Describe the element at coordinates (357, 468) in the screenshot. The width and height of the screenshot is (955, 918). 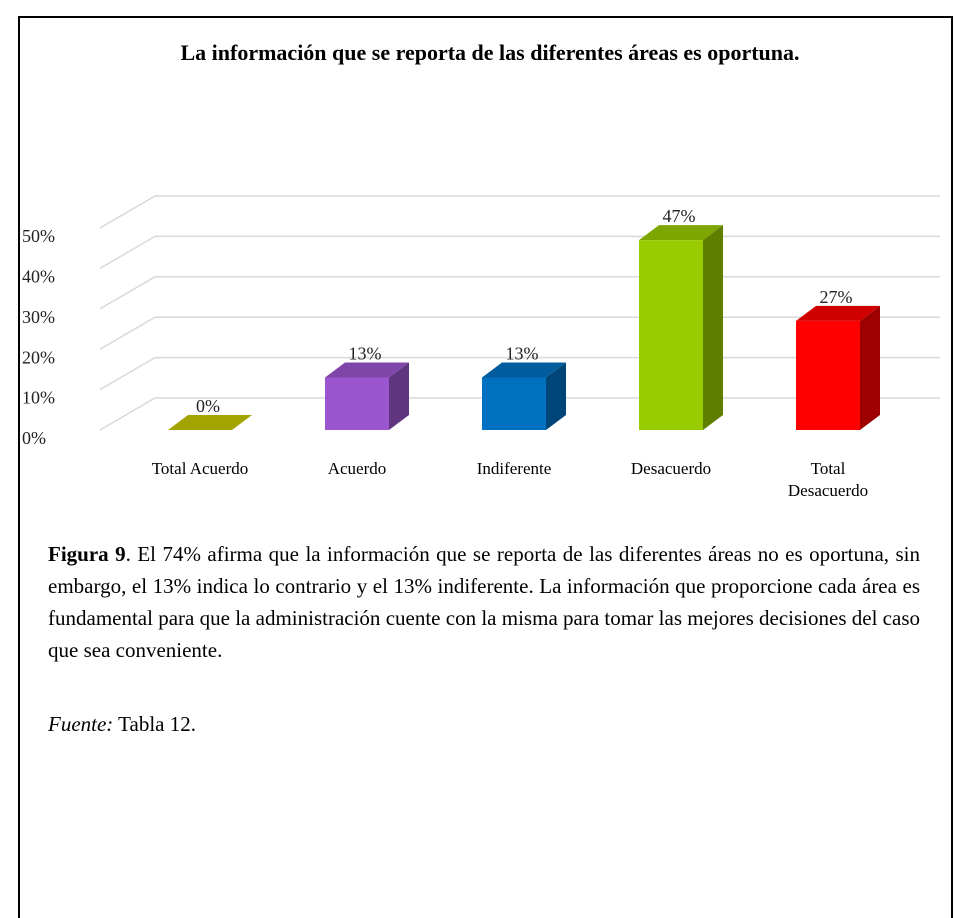
I see `x-tick-label: Acuerdo` at that location.